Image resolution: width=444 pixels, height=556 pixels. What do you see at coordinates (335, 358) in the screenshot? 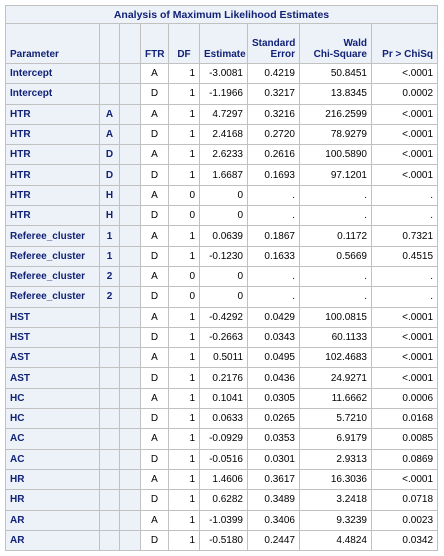
I see `wald-cell: 102.4683` at bounding box center [335, 358].